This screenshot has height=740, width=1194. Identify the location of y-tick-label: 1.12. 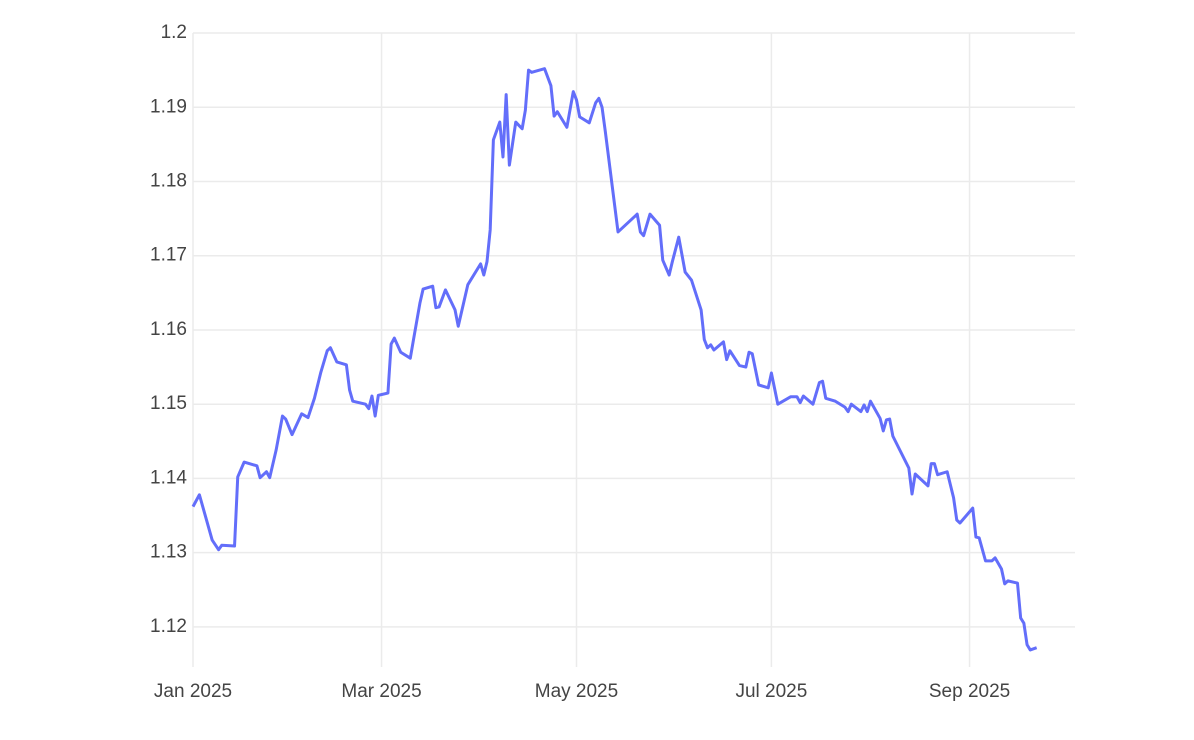
(168, 626).